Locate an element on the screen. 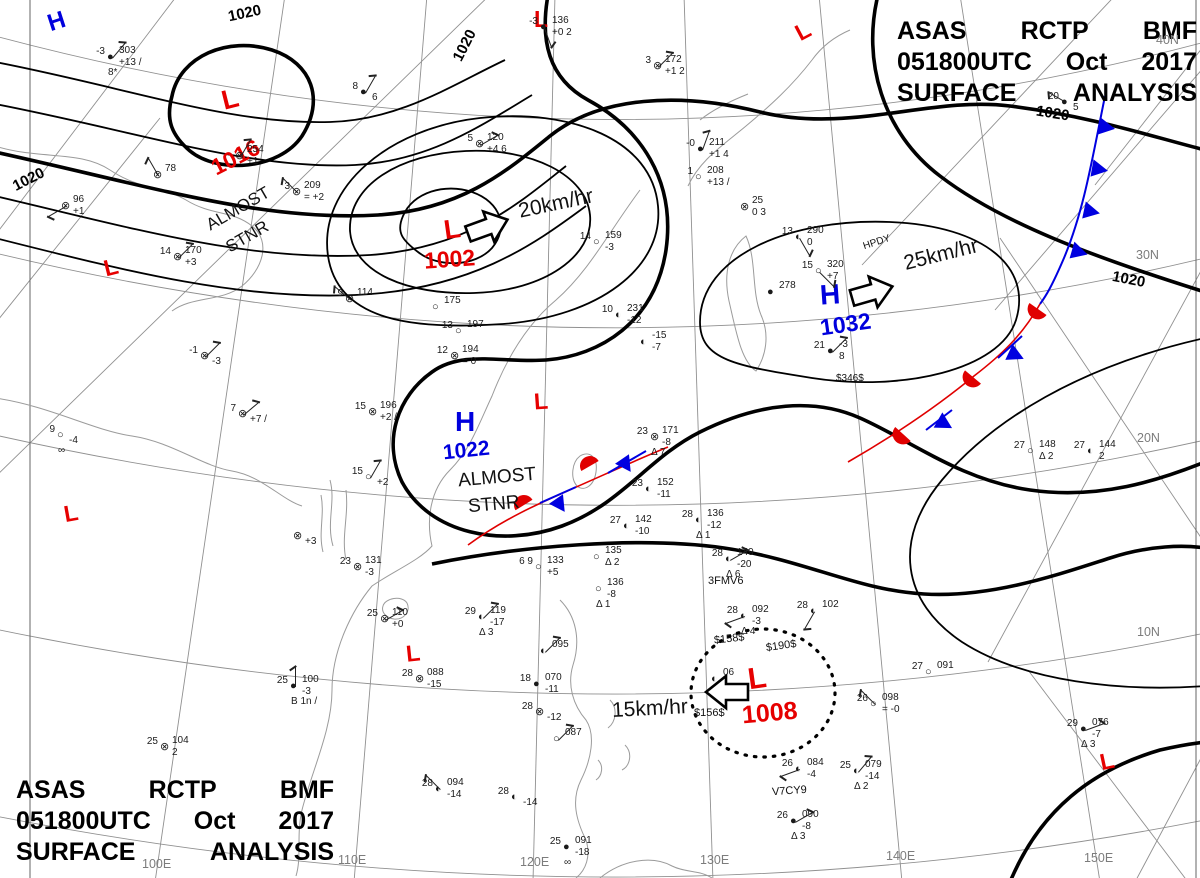 This screenshot has height=878, width=1200. station-tendency: +1 4 is located at coordinates (719, 154).